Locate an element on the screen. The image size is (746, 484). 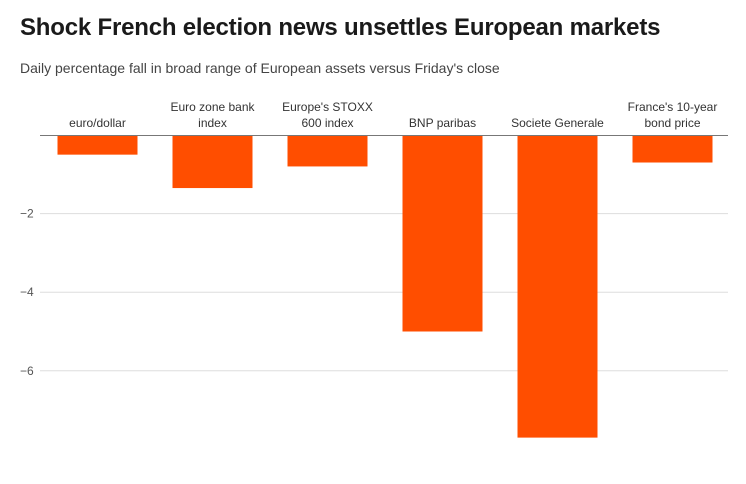
category-label: BNP paribas is located at coordinates (442, 123).